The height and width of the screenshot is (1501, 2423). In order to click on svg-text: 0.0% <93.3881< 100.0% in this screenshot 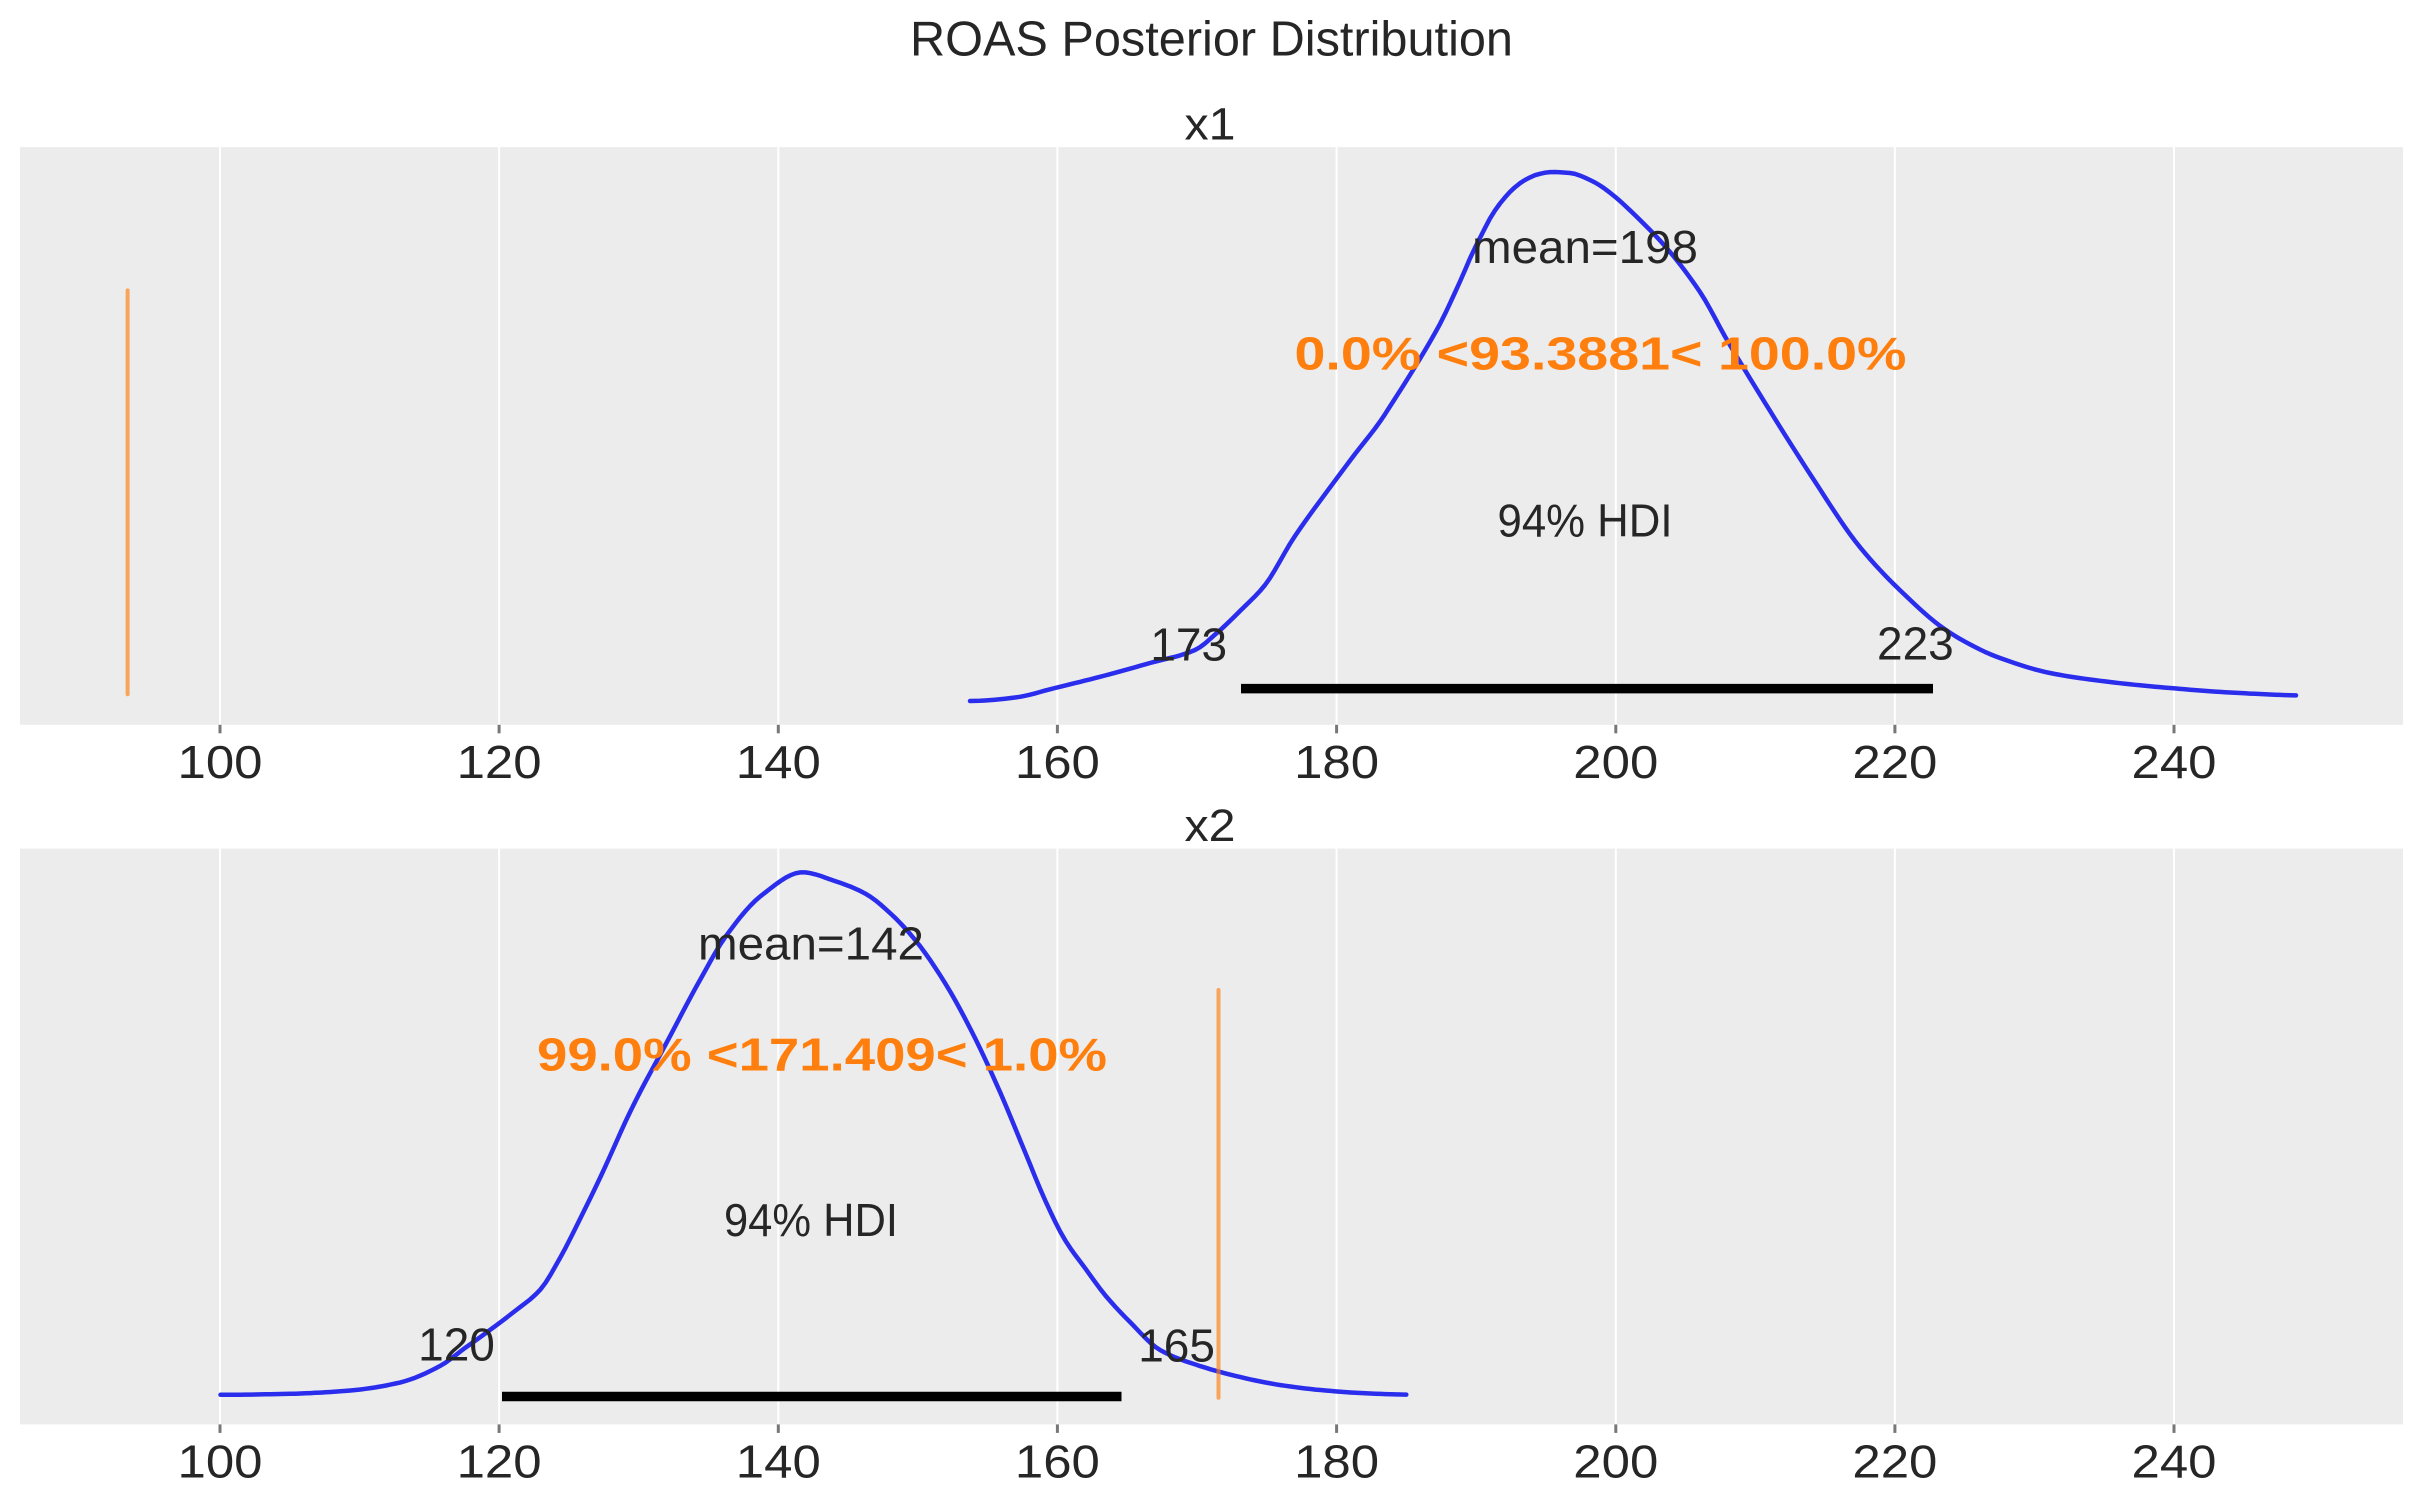, I will do `click(1601, 353)`.